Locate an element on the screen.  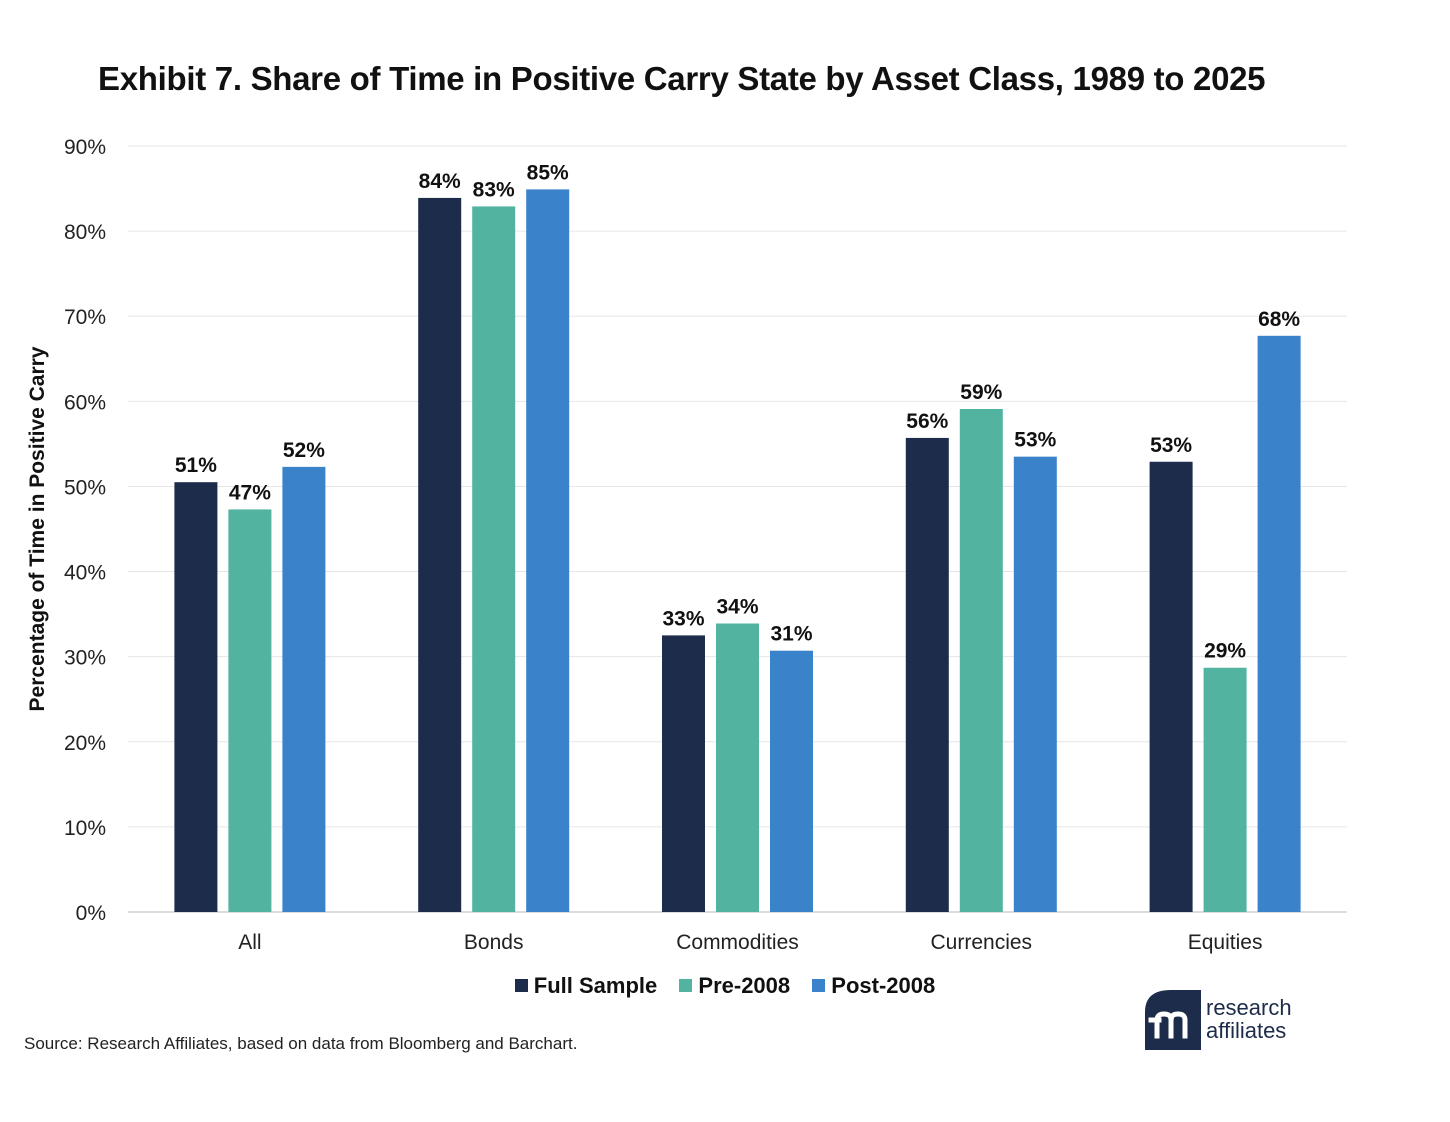
research-affiliates-logo-icon is located at coordinates (1173, 1020).